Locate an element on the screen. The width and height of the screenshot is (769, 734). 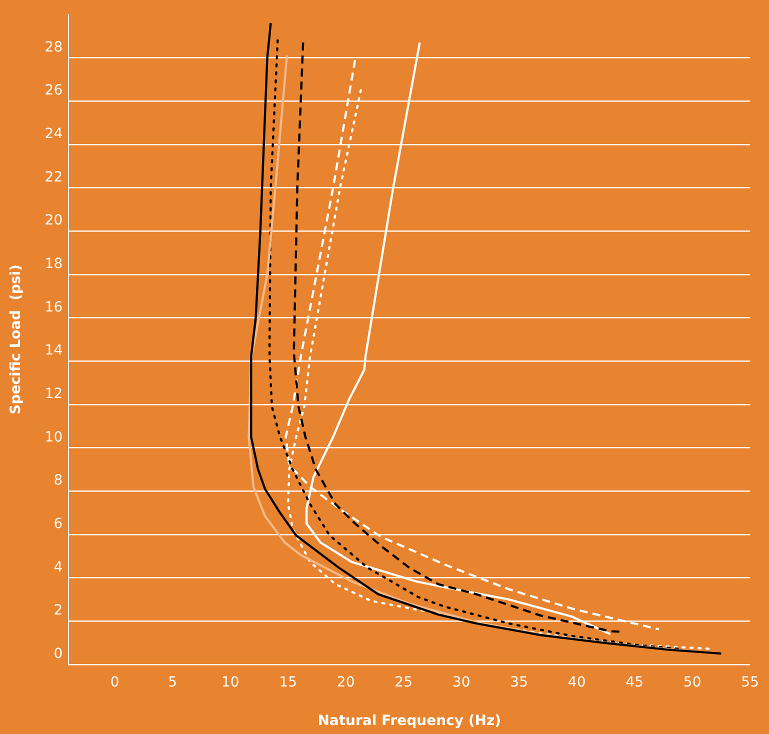
y-tick-label: 22 is located at coordinates (53, 177).